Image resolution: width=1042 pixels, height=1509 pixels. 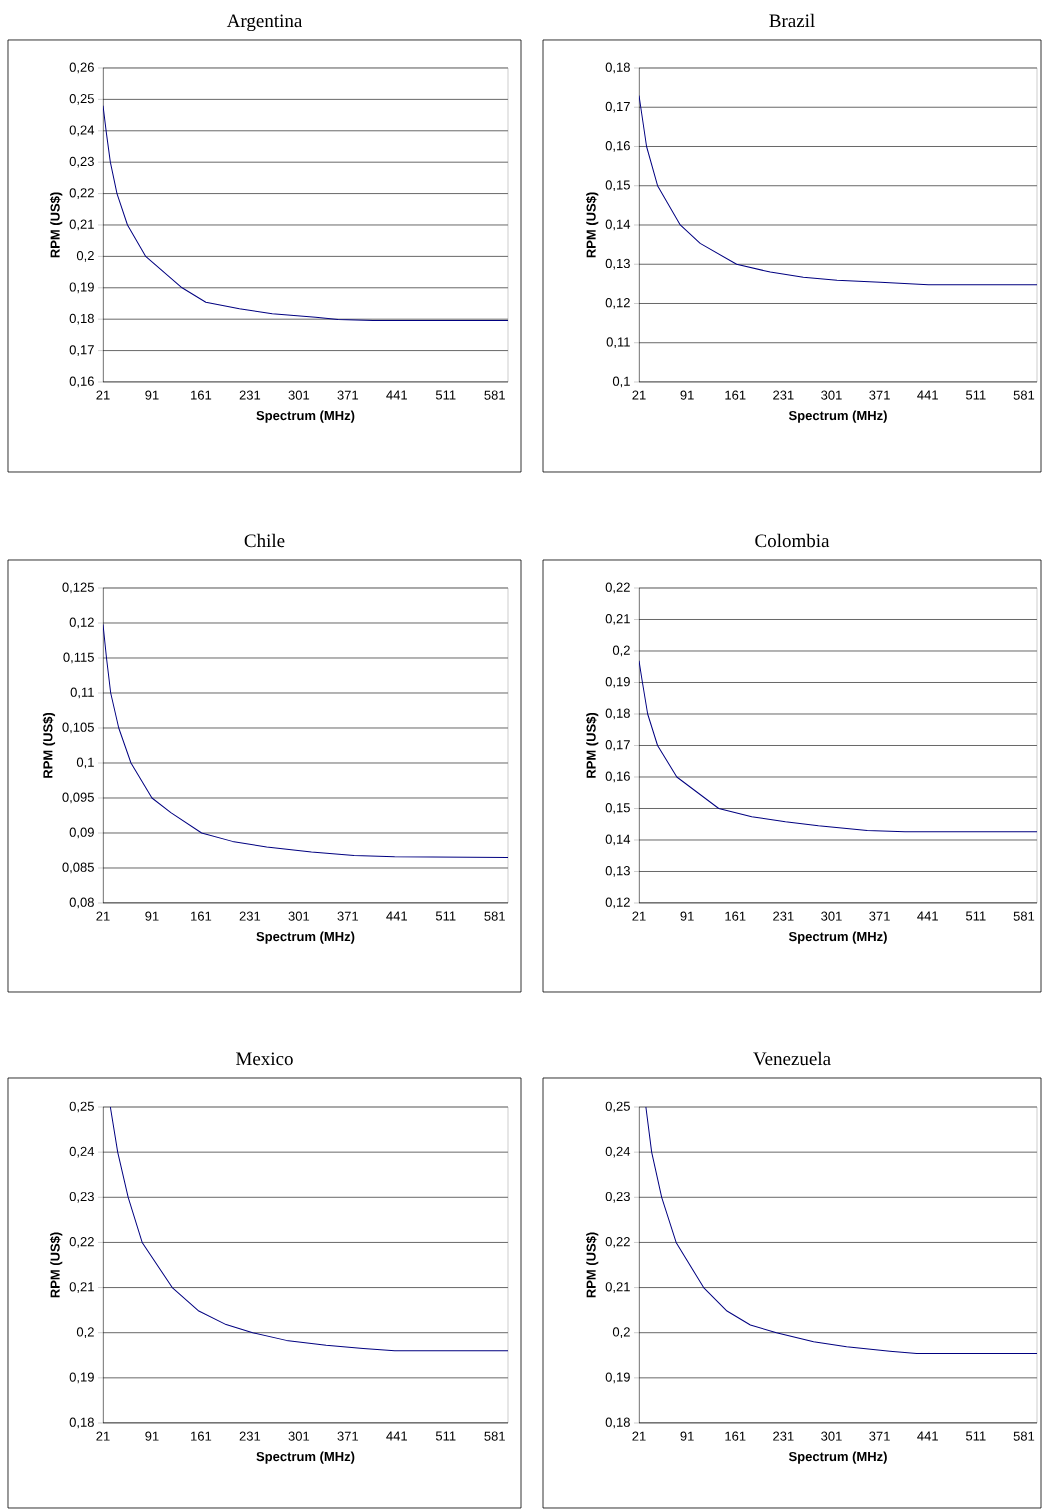 I want to click on y-tick-label: 0,125, so click(x=78, y=588).